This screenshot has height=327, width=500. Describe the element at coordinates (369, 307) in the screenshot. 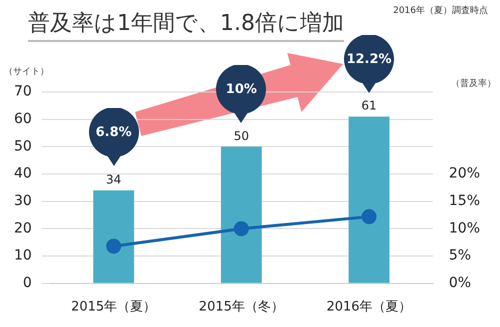

I see `x-tick-label: 2016年（夏）` at that location.